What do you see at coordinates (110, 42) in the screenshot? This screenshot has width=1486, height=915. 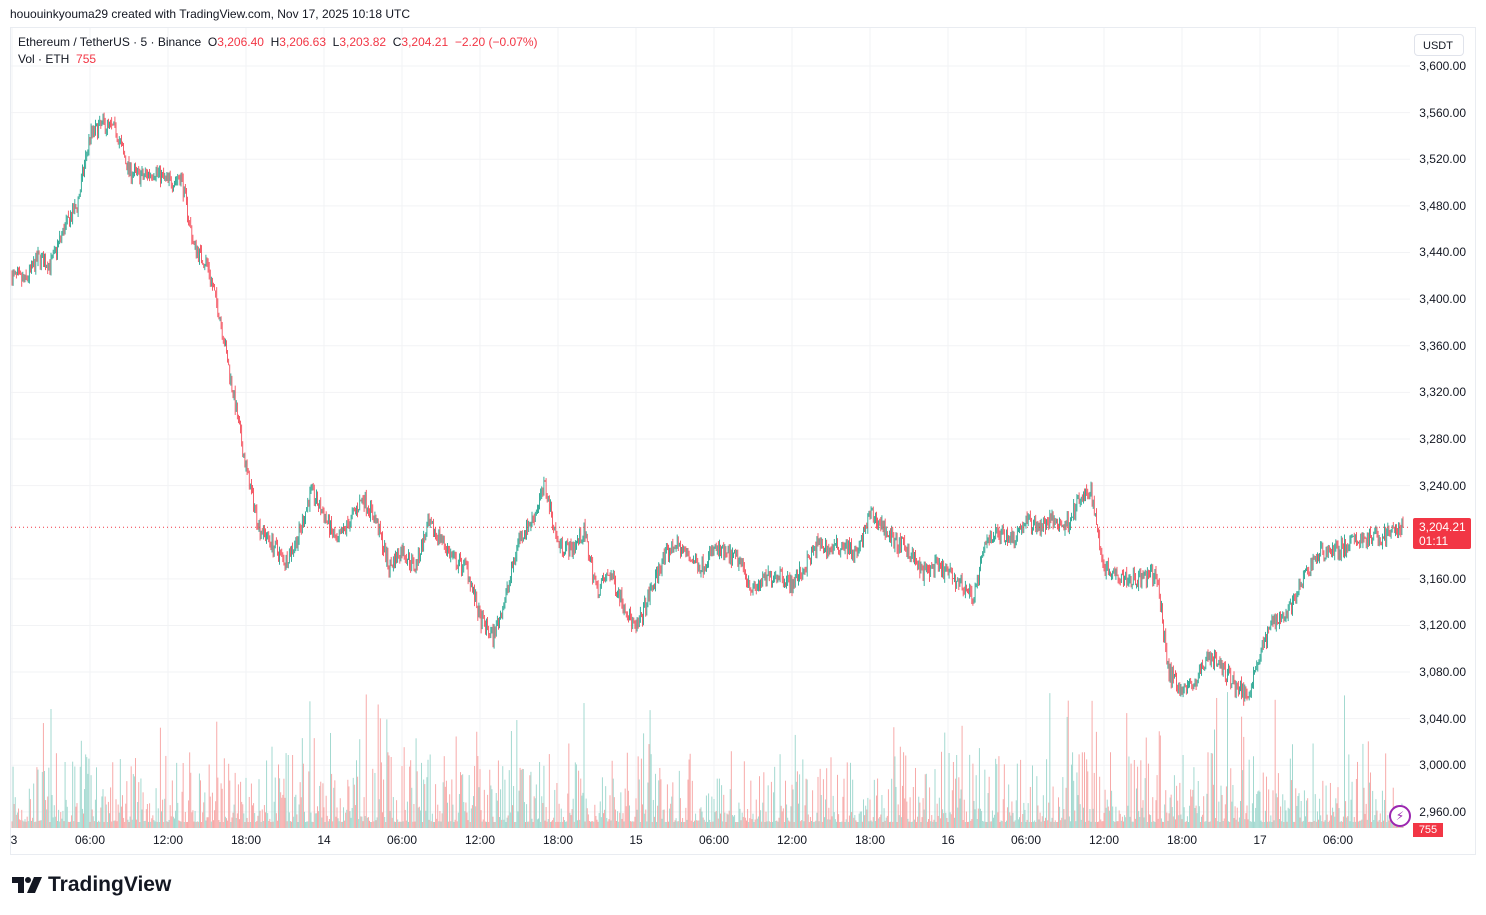 I see `symbol-label: Ethereum / TetherUS · 5 · Binance` at bounding box center [110, 42].